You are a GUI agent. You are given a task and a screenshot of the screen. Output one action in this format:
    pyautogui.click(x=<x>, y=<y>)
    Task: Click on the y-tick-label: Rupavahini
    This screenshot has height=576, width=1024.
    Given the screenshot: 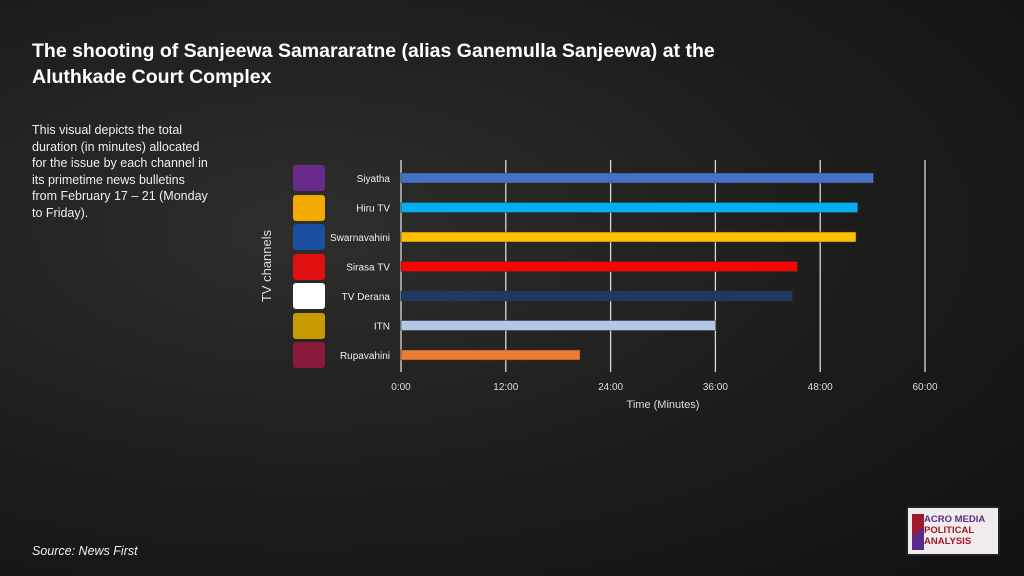 What is the action you would take?
    pyautogui.click(x=365, y=356)
    